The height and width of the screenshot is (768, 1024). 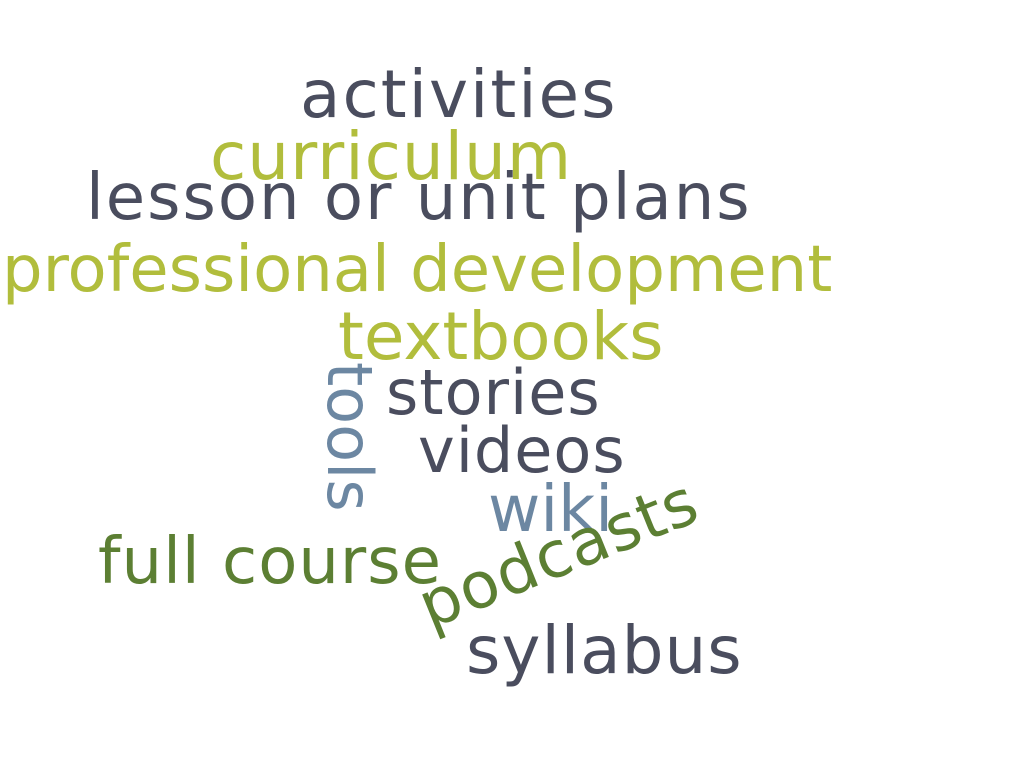 What do you see at coordinates (522, 450) in the screenshot?
I see `word-videos: videos` at bounding box center [522, 450].